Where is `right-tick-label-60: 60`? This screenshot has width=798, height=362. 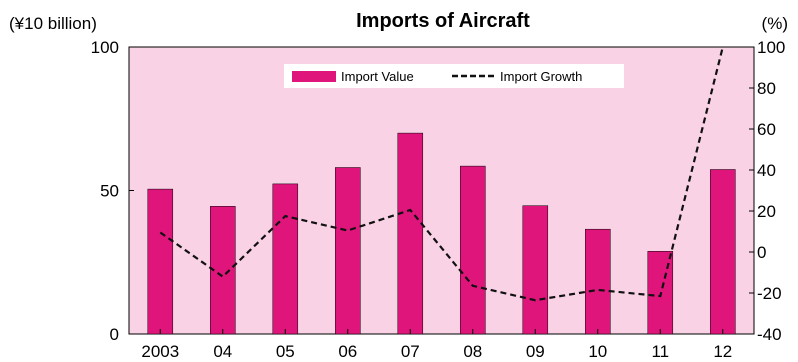 right-tick-label-60: 60 is located at coordinates (766, 129).